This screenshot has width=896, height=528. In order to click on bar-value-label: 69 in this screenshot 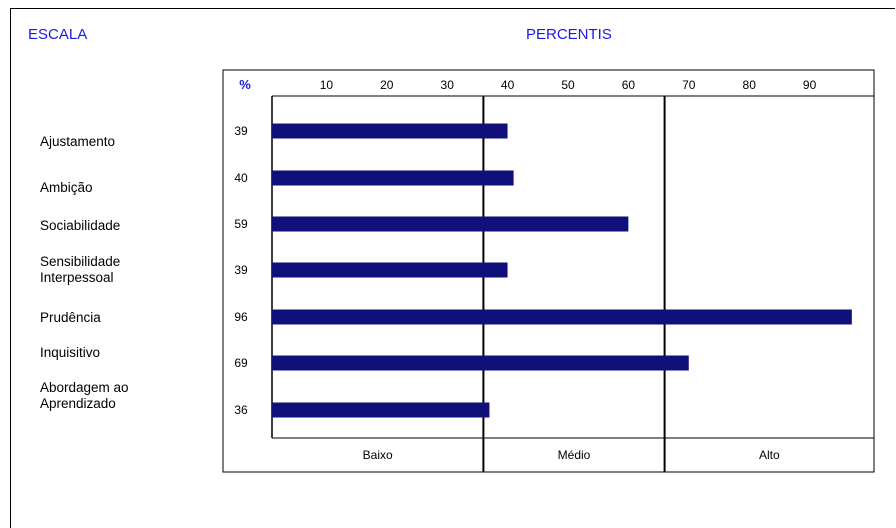, I will do `click(241, 363)`.